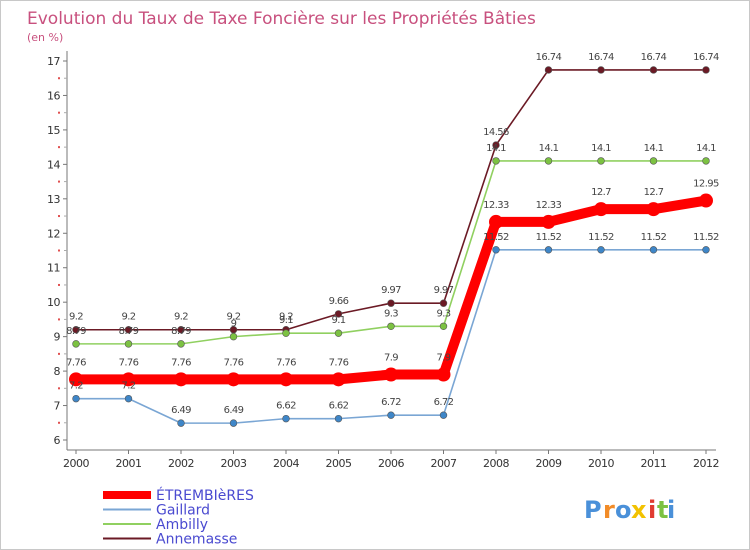 The image size is (750, 550). What do you see at coordinates (57, 337) in the screenshot?
I see `y-tick-label: 9` at bounding box center [57, 337].